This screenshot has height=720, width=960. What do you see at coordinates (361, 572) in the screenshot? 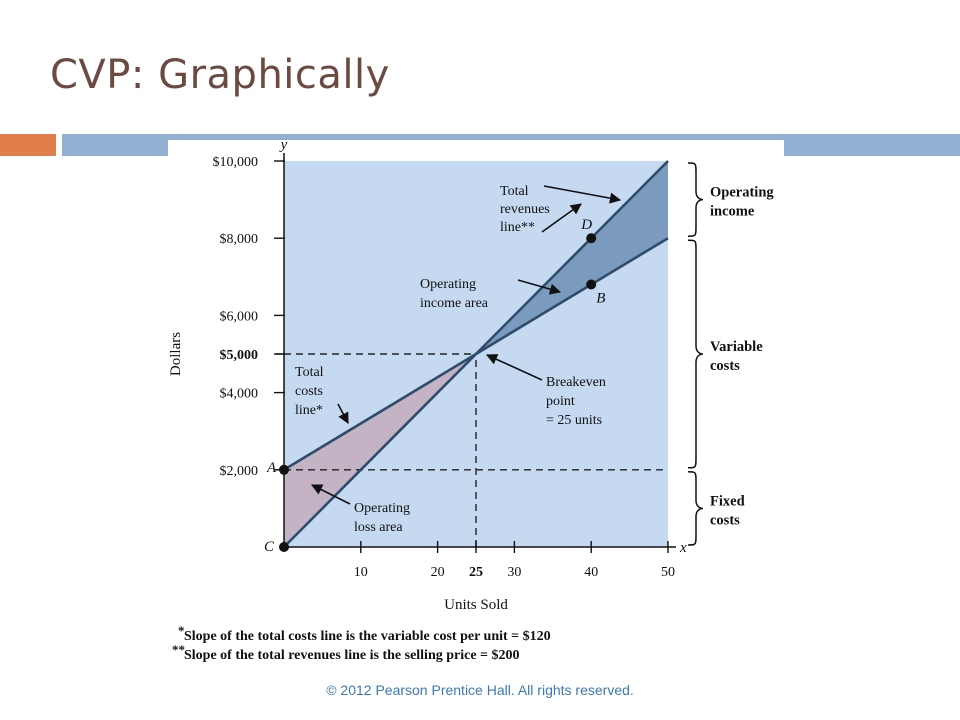
I see `x-tick-label-10: 10` at bounding box center [361, 572].